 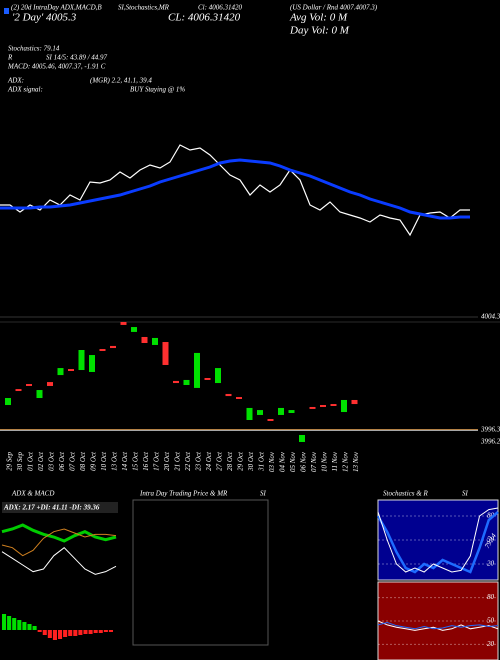 What do you see at coordinates (200, 572) in the screenshot?
I see `panel-frame` at bounding box center [200, 572].